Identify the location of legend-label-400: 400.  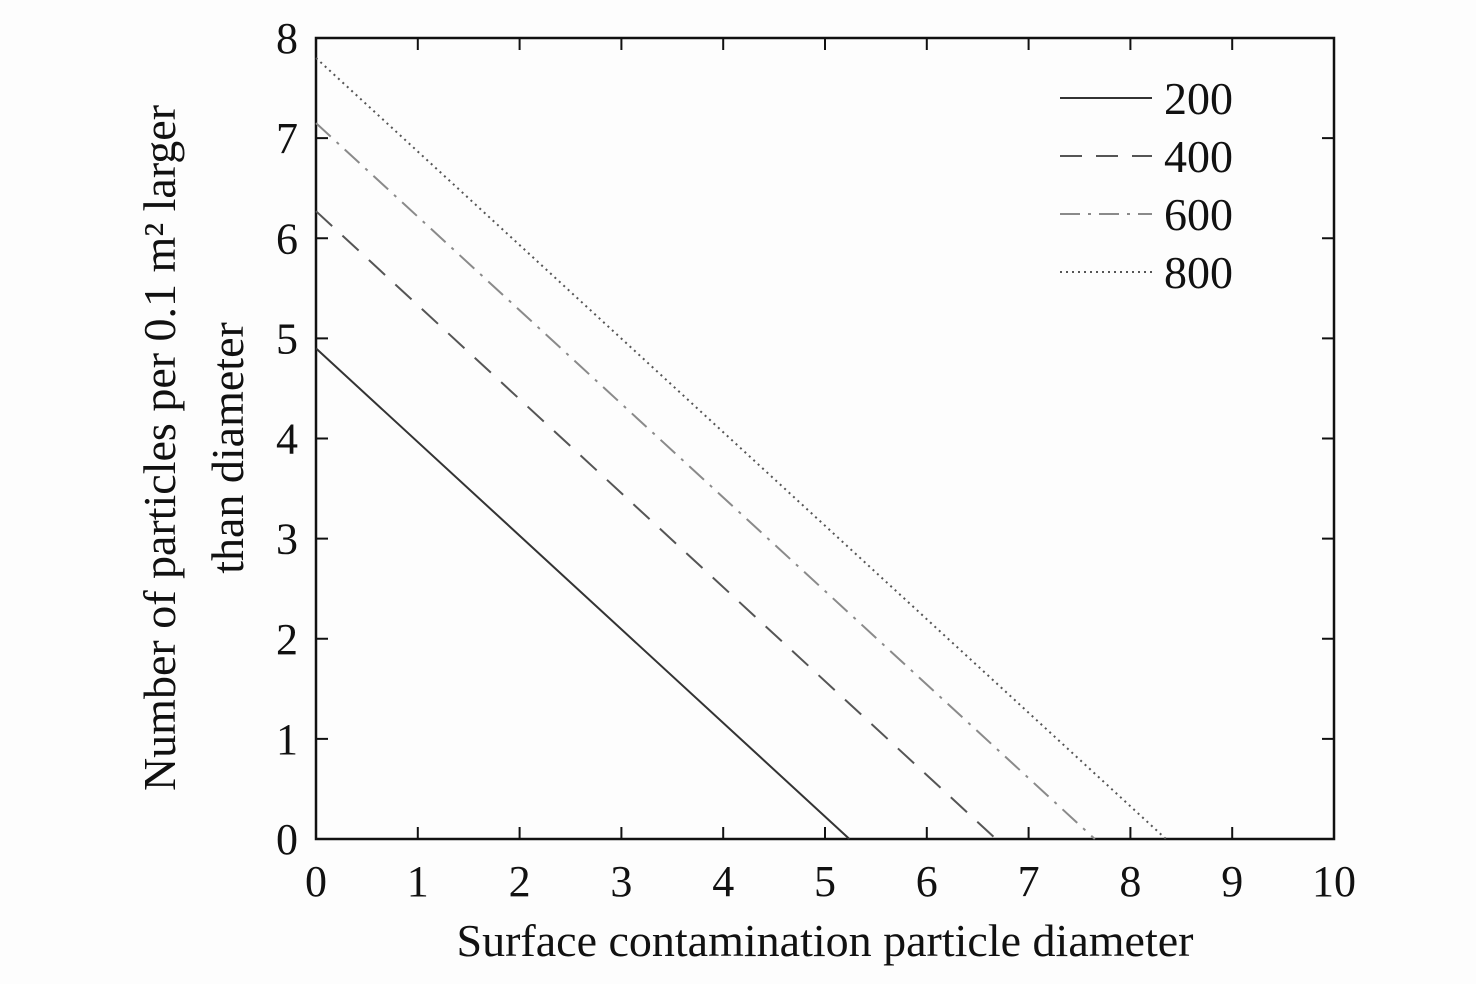
(1198, 156).